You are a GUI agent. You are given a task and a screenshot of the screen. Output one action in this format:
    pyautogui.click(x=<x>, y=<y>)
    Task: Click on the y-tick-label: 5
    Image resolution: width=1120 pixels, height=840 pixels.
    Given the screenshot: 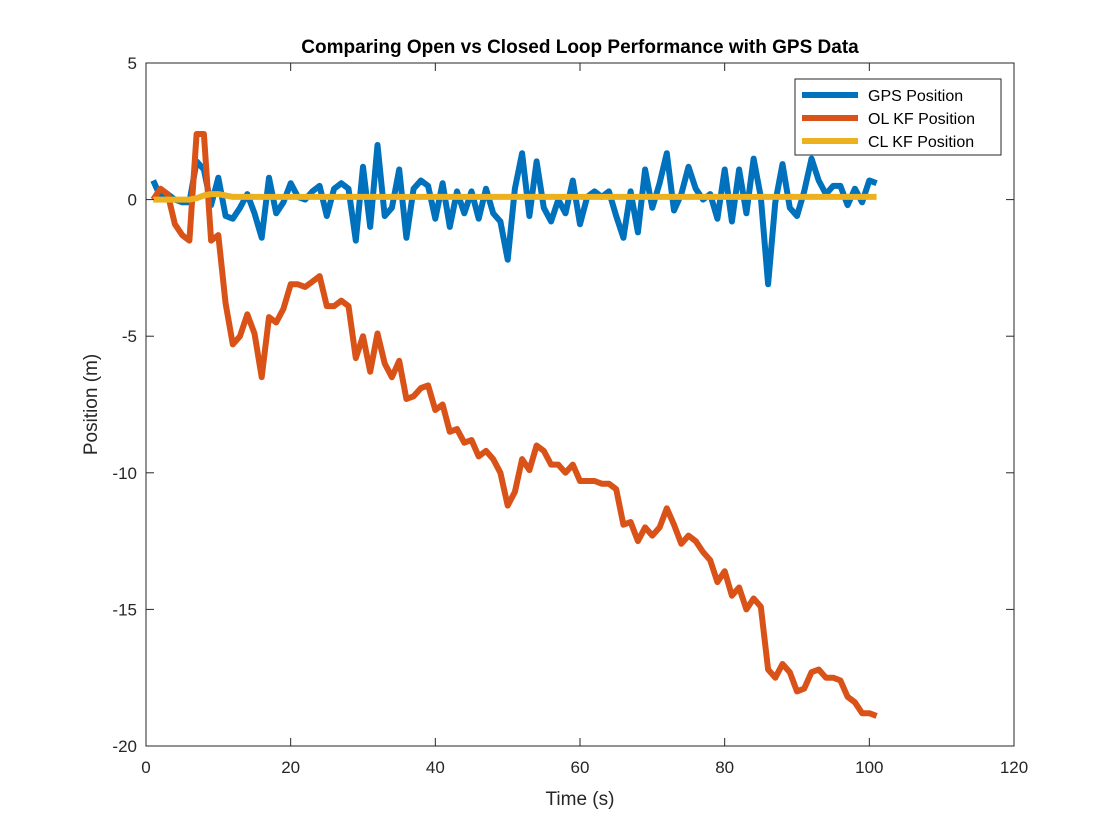 What is the action you would take?
    pyautogui.click(x=132, y=63)
    